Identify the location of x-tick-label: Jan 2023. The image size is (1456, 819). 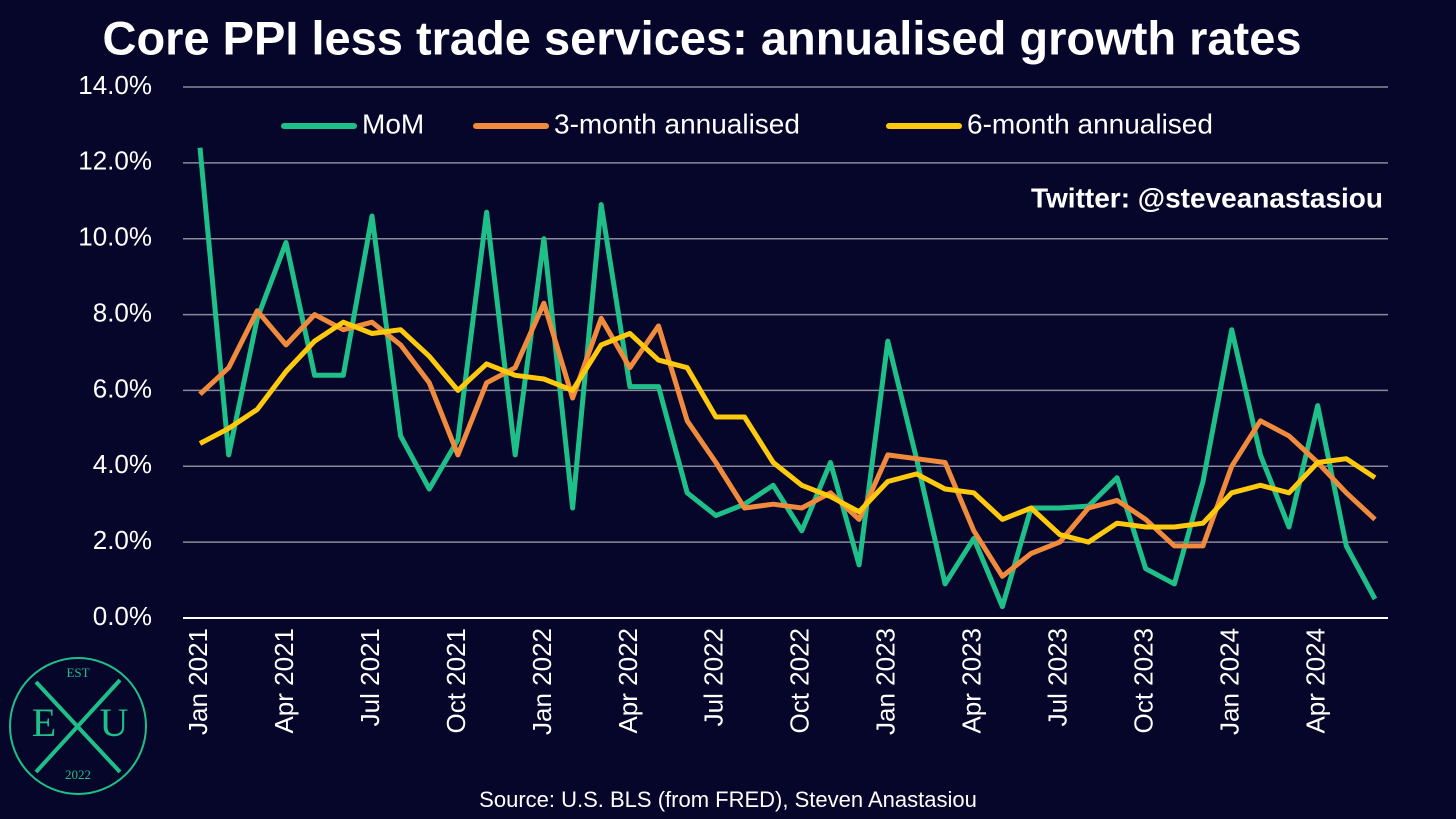
(886, 681).